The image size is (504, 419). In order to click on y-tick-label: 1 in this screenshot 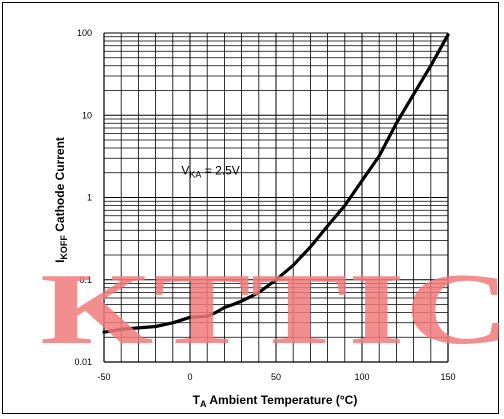, I will do `click(89, 198)`.